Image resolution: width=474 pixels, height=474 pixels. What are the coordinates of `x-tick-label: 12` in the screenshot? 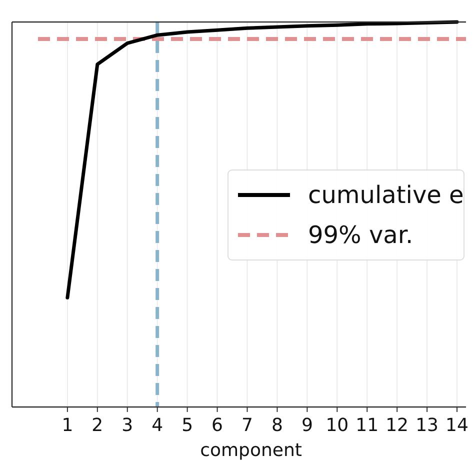 It's located at (397, 425).